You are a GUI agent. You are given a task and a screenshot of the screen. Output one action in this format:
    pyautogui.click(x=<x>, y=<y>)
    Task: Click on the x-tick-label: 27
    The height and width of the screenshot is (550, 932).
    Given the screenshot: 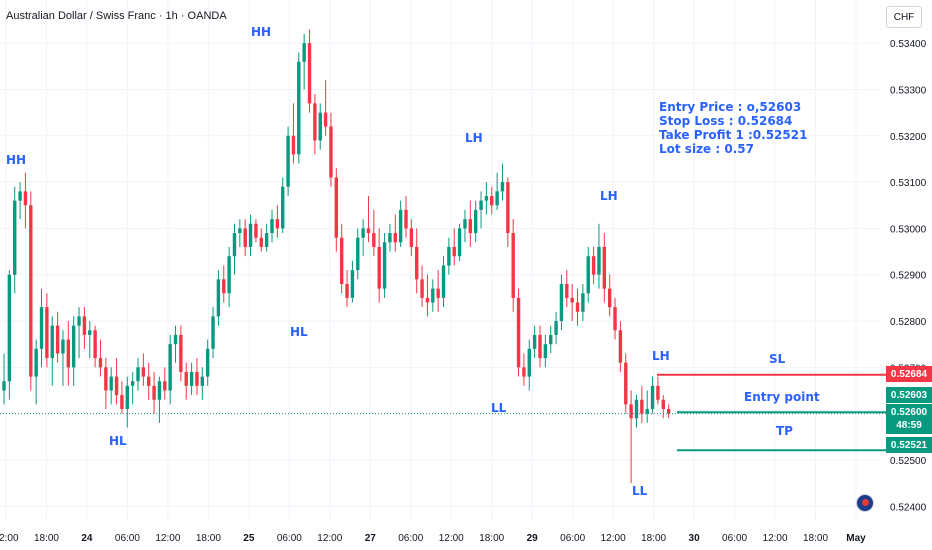 What is the action you would take?
    pyautogui.click(x=371, y=538)
    